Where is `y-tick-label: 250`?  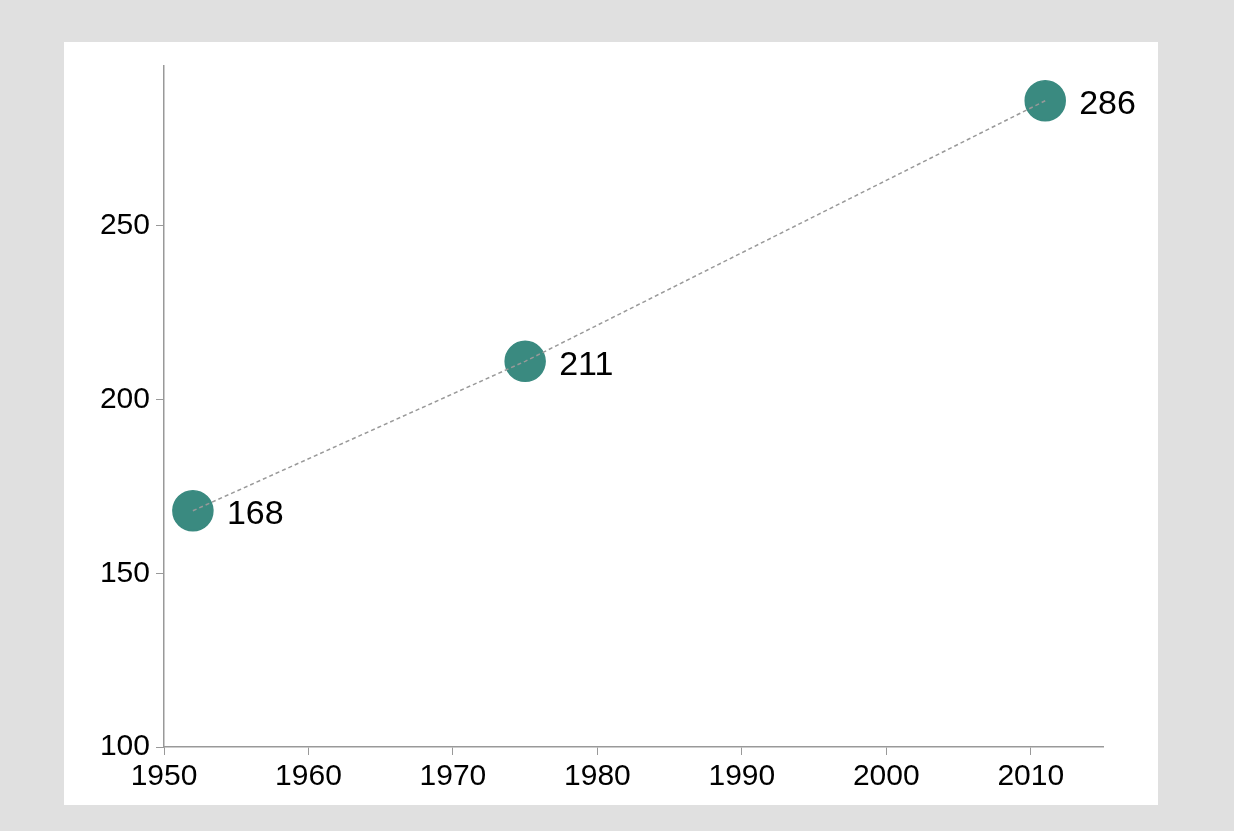 y-tick-label: 250 is located at coordinates (124, 224).